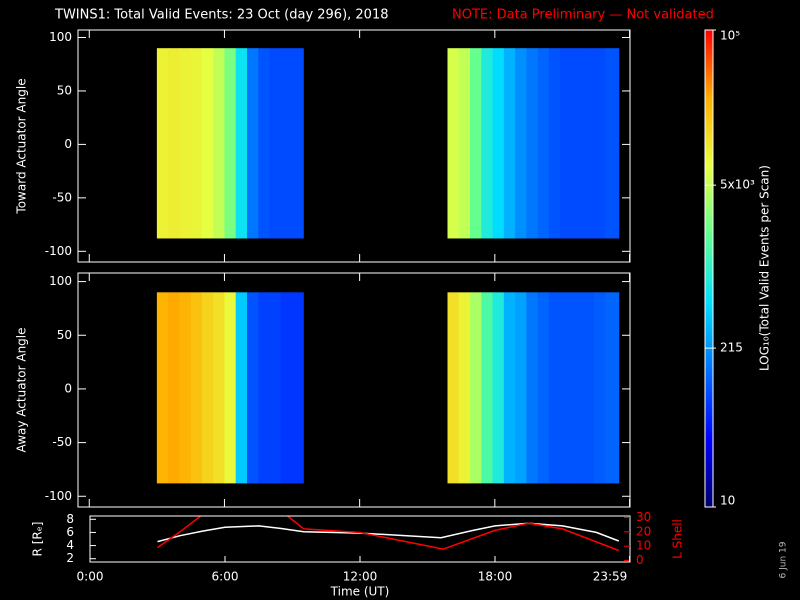 Image resolution: width=800 pixels, height=600 pixels. I want to click on y-tick-label: 2, so click(70, 558).